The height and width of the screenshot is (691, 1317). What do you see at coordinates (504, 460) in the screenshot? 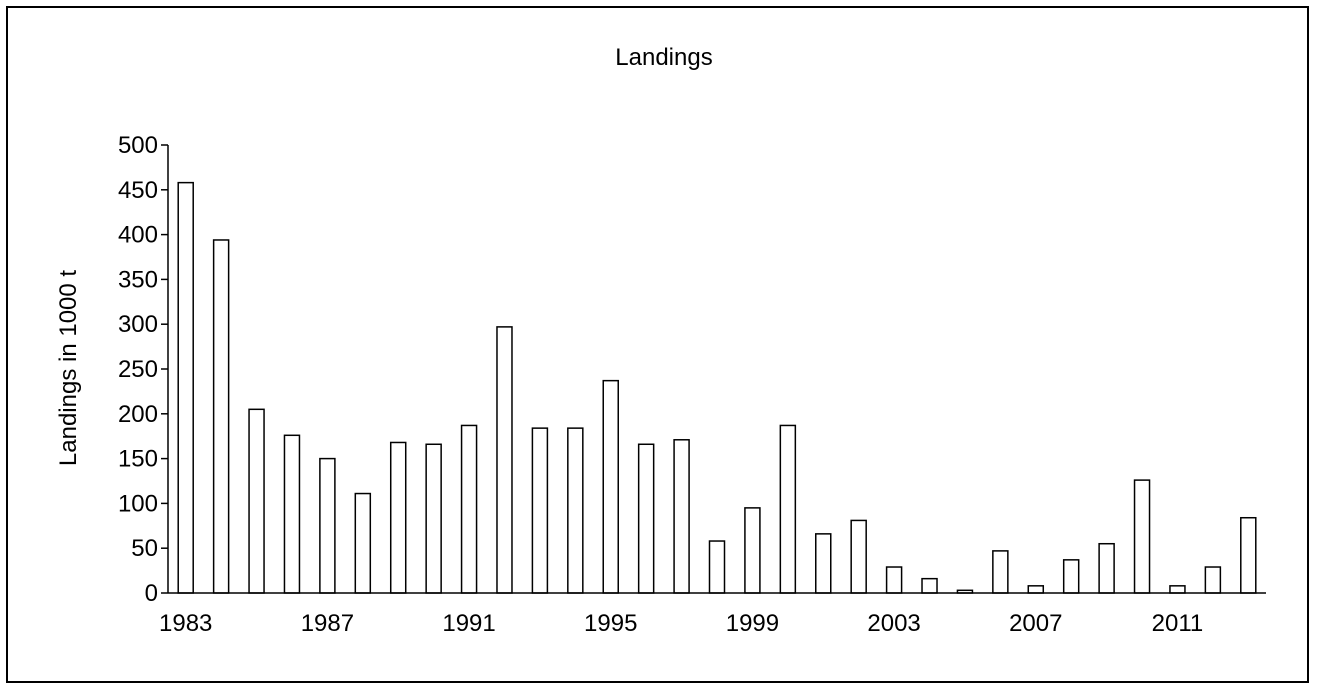
I see `bar-1992` at bounding box center [504, 460].